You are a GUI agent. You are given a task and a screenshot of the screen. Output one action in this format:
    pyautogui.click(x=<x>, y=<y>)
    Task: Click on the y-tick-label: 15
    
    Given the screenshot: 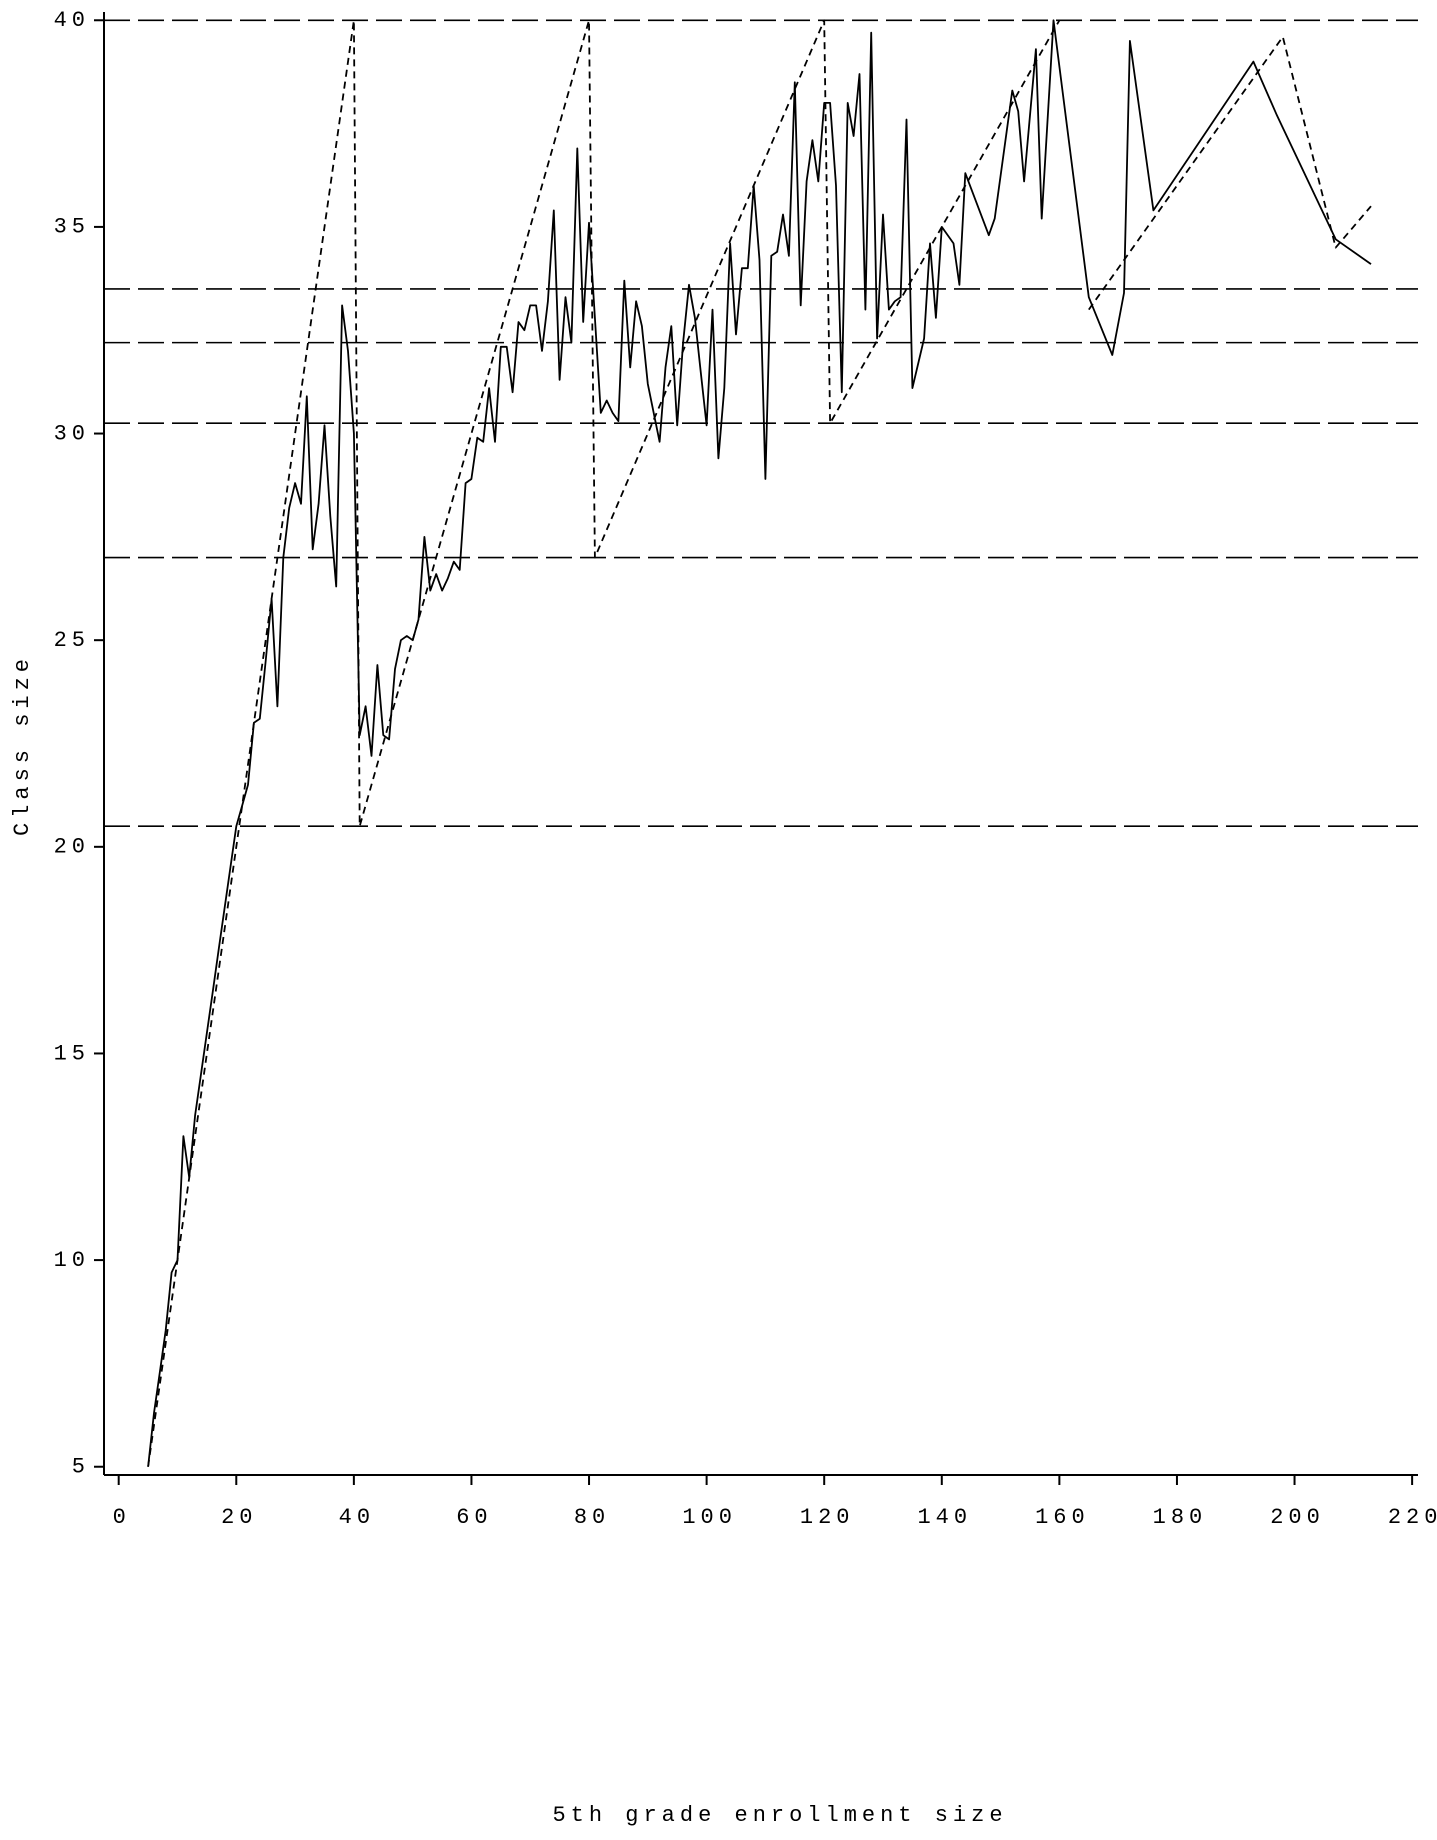 What is the action you would take?
    pyautogui.click(x=72, y=1053)
    